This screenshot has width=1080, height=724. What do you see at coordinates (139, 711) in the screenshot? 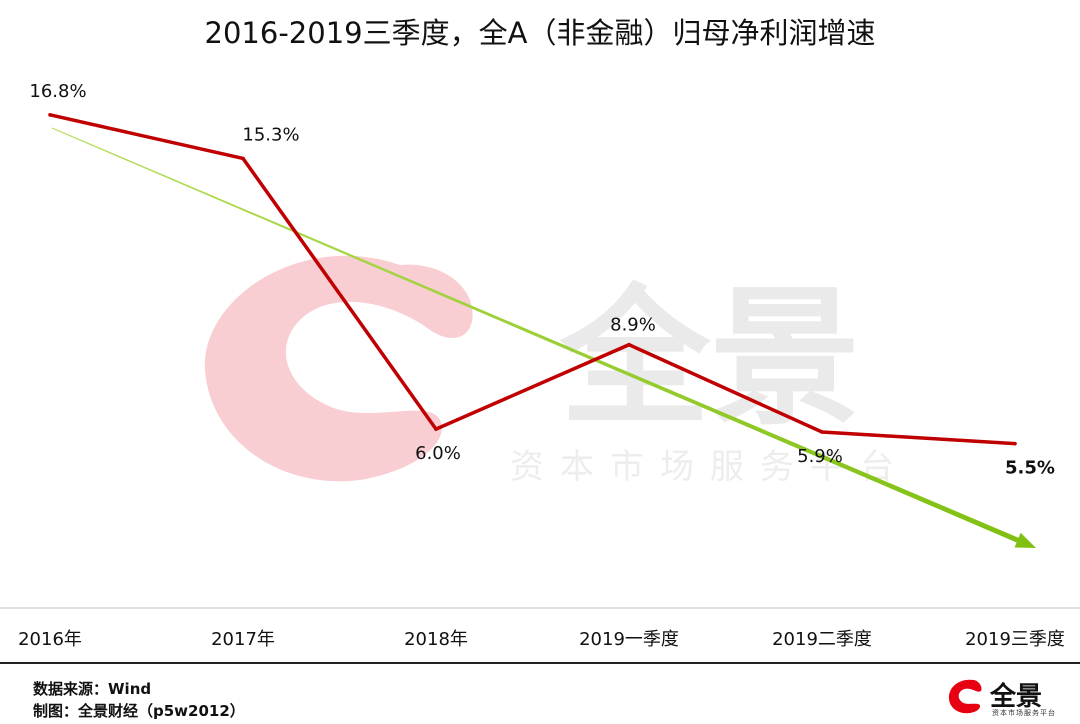
I see `chart-author: 制图：全景财经（p5w2012）` at bounding box center [139, 711].